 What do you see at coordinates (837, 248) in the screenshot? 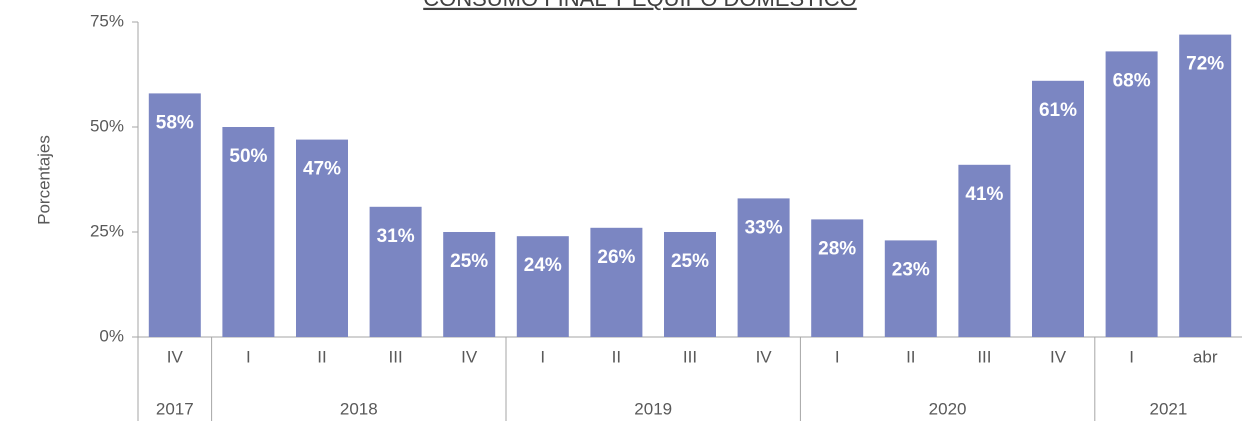
I see `value-label: 28%` at bounding box center [837, 248].